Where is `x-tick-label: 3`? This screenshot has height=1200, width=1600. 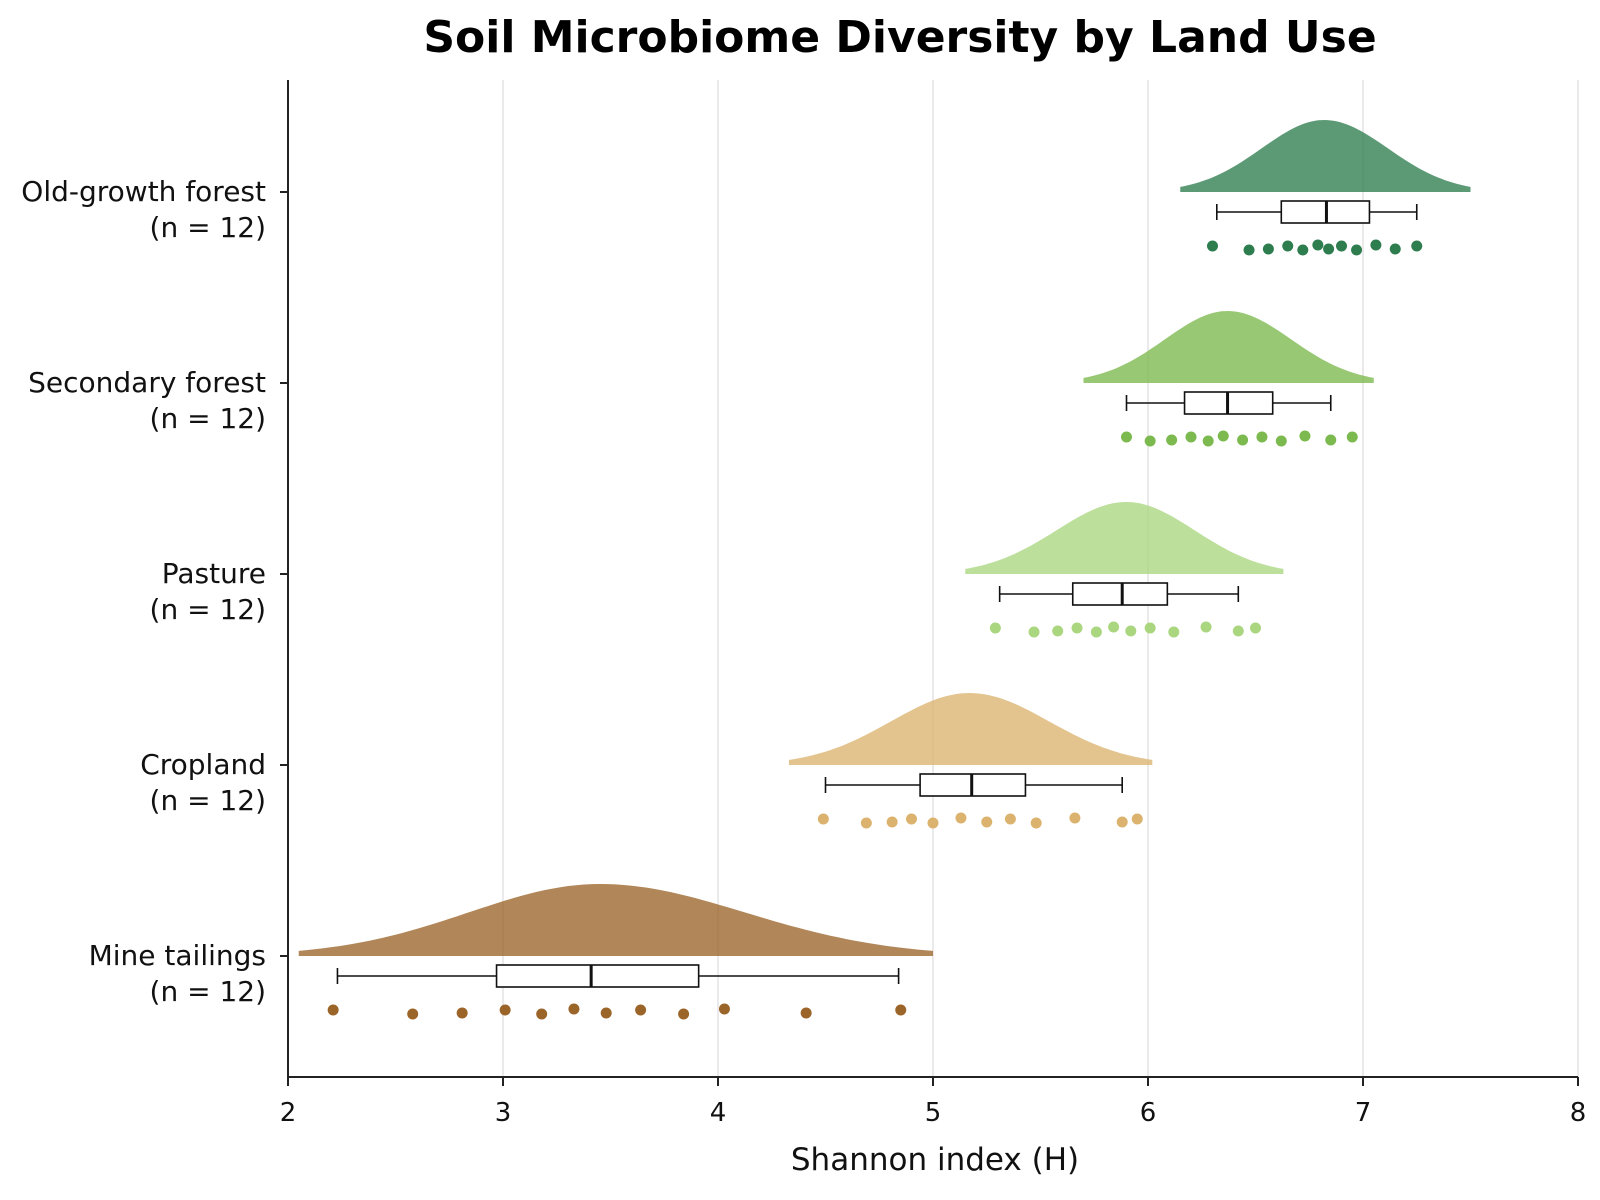 x-tick-label: 3 is located at coordinates (503, 1113).